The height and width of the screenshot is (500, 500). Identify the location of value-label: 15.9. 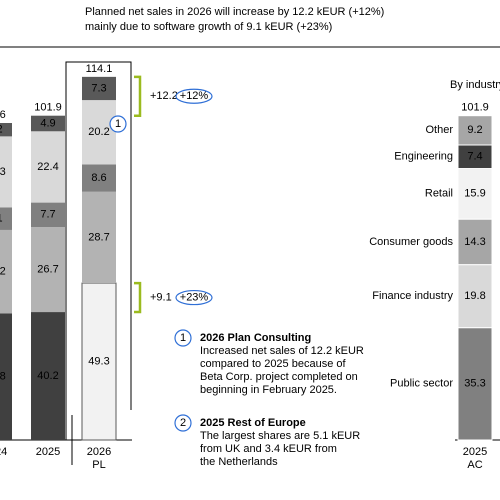
(474, 194).